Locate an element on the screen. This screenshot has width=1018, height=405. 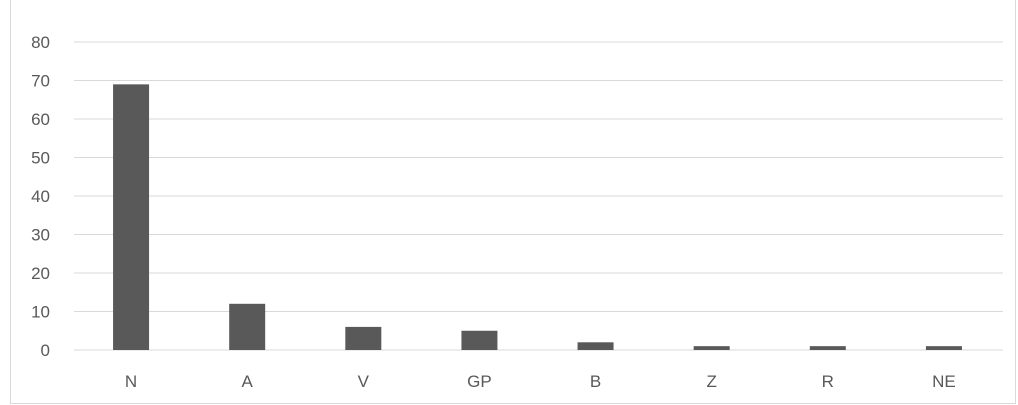
x-axis-tick-labels: N A V GP B Z R NE is located at coordinates (540, 381).